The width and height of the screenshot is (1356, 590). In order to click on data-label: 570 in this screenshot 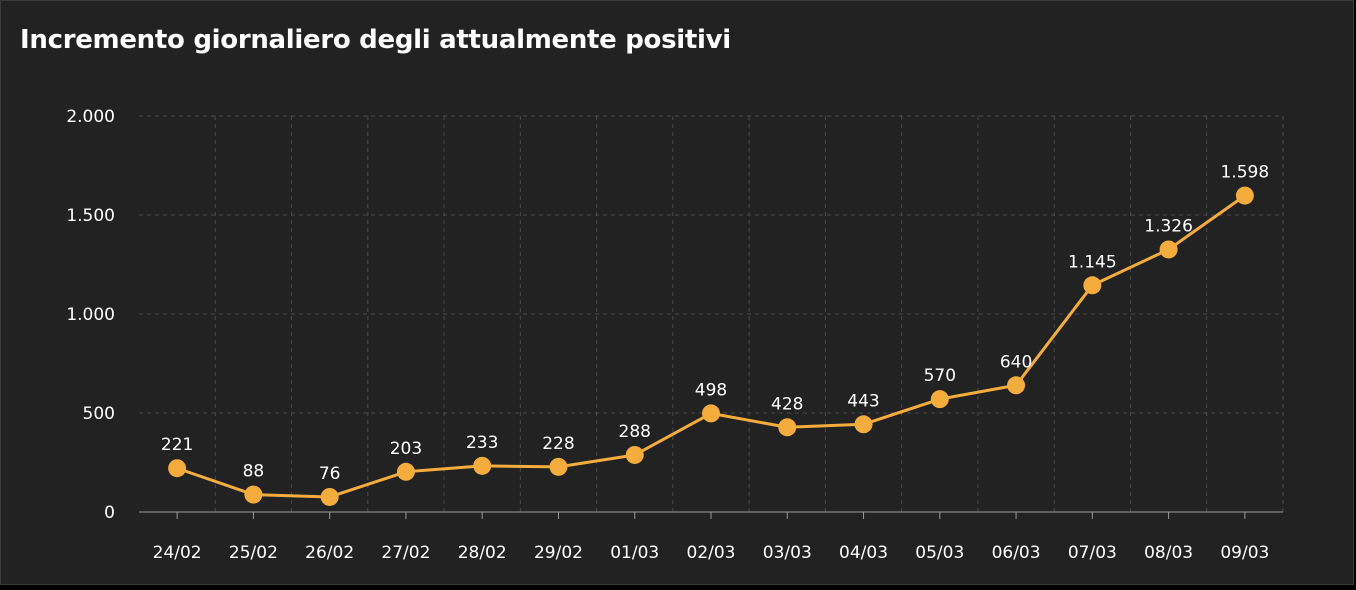, I will do `click(940, 376)`.